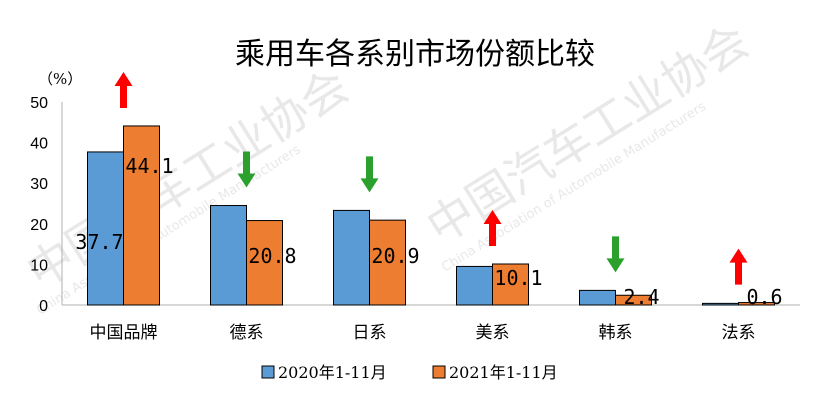 The width and height of the screenshot is (814, 402). I want to click on y-tick-label: 10, so click(39, 265).